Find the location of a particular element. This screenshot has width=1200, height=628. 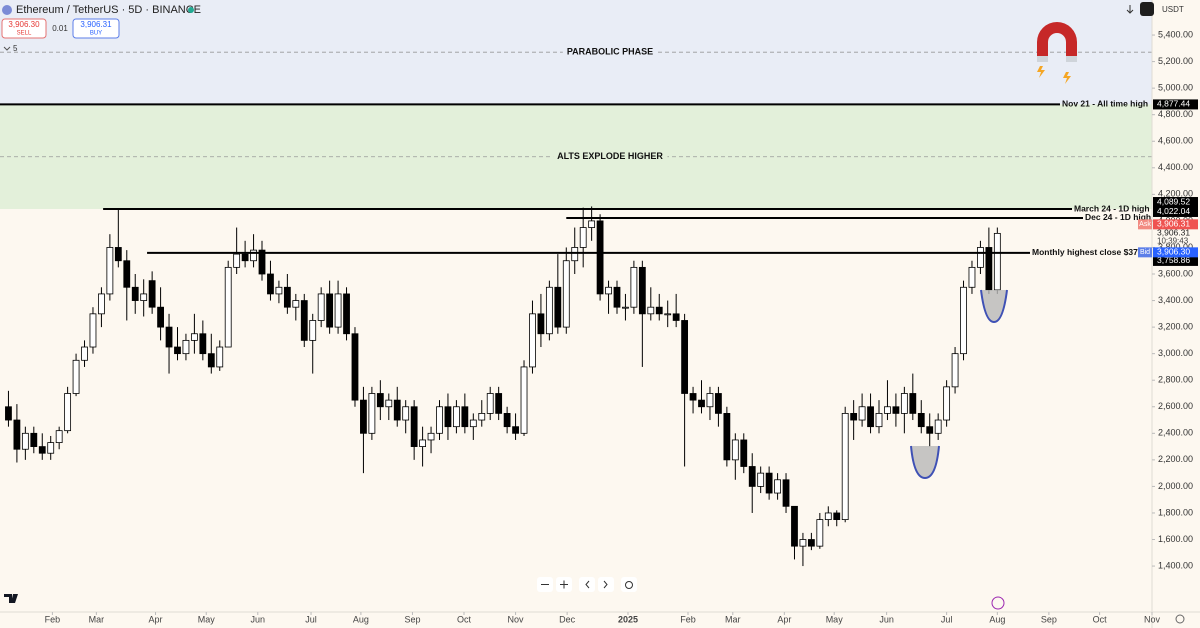

level-note: Dec 24 - 1D high is located at coordinates (1118, 217).